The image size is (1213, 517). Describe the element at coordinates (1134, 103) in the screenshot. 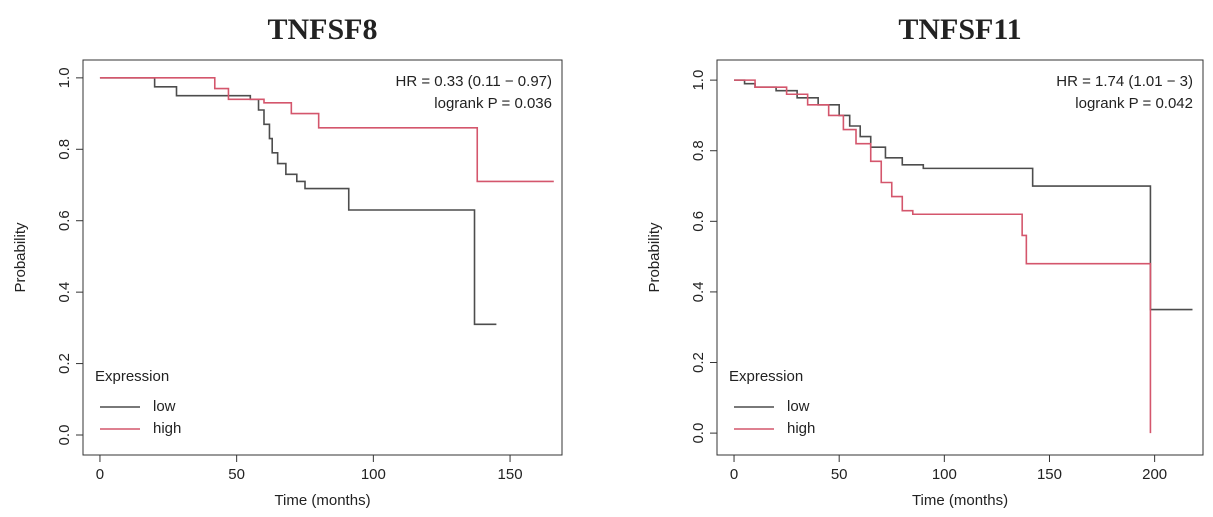

I see `annotation: logrank P = 0.042` at that location.